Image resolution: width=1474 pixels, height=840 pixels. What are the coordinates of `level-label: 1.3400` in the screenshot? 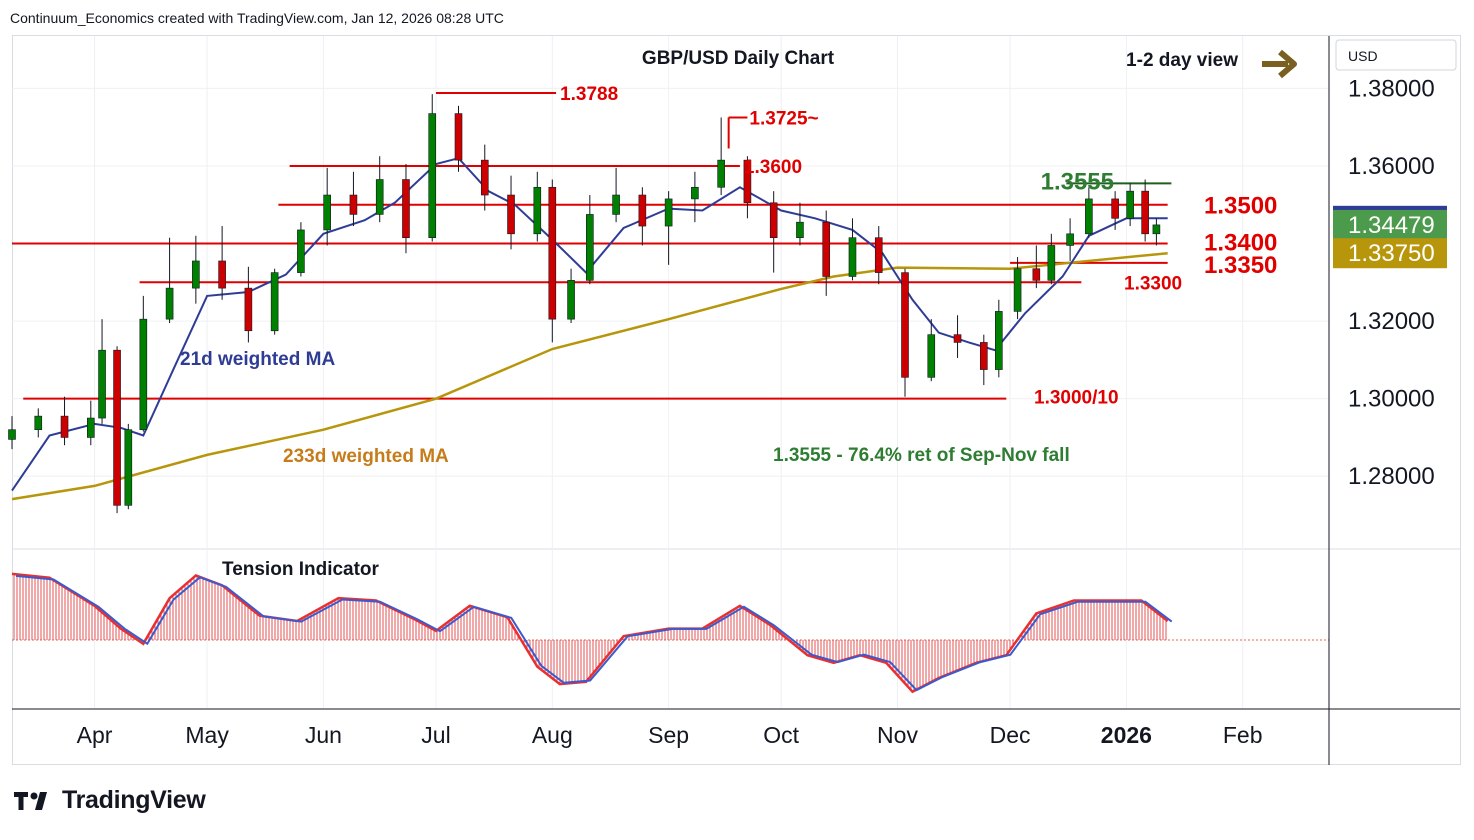 It's located at (1240, 243).